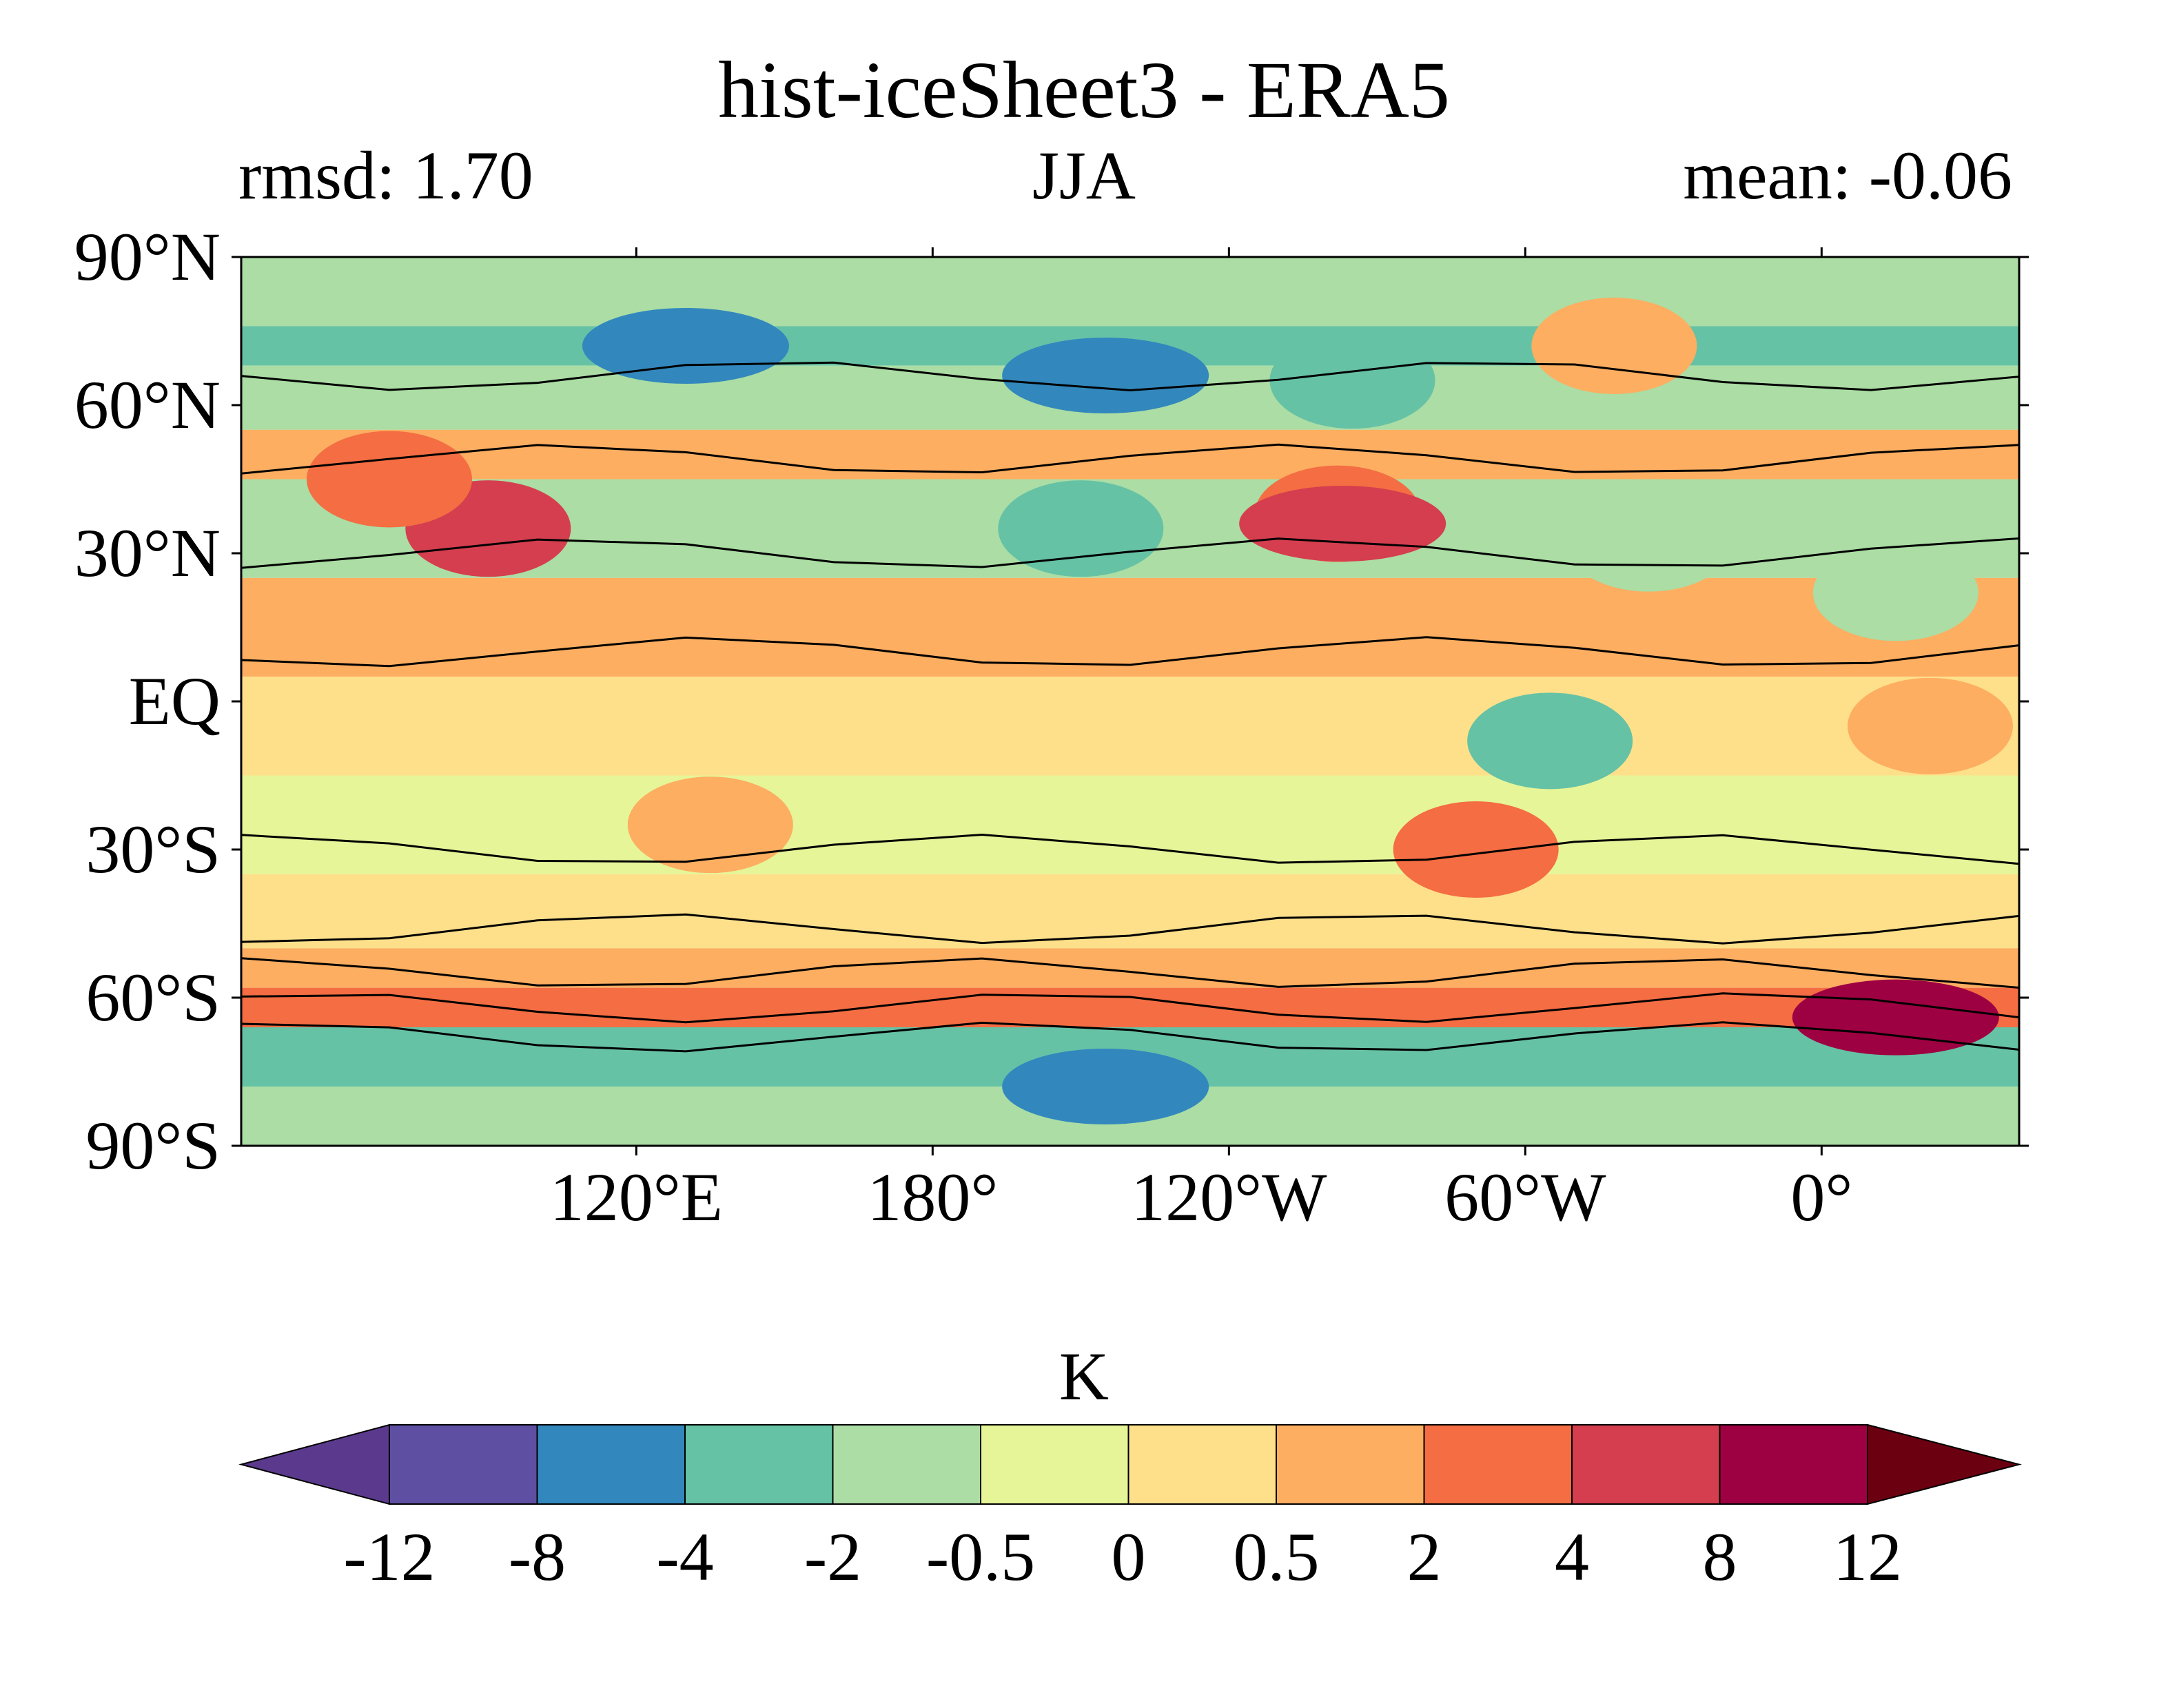  Describe the element at coordinates (1084, 90) in the screenshot. I see `chart-title: hist-iceSheet3 - ERA5` at that location.